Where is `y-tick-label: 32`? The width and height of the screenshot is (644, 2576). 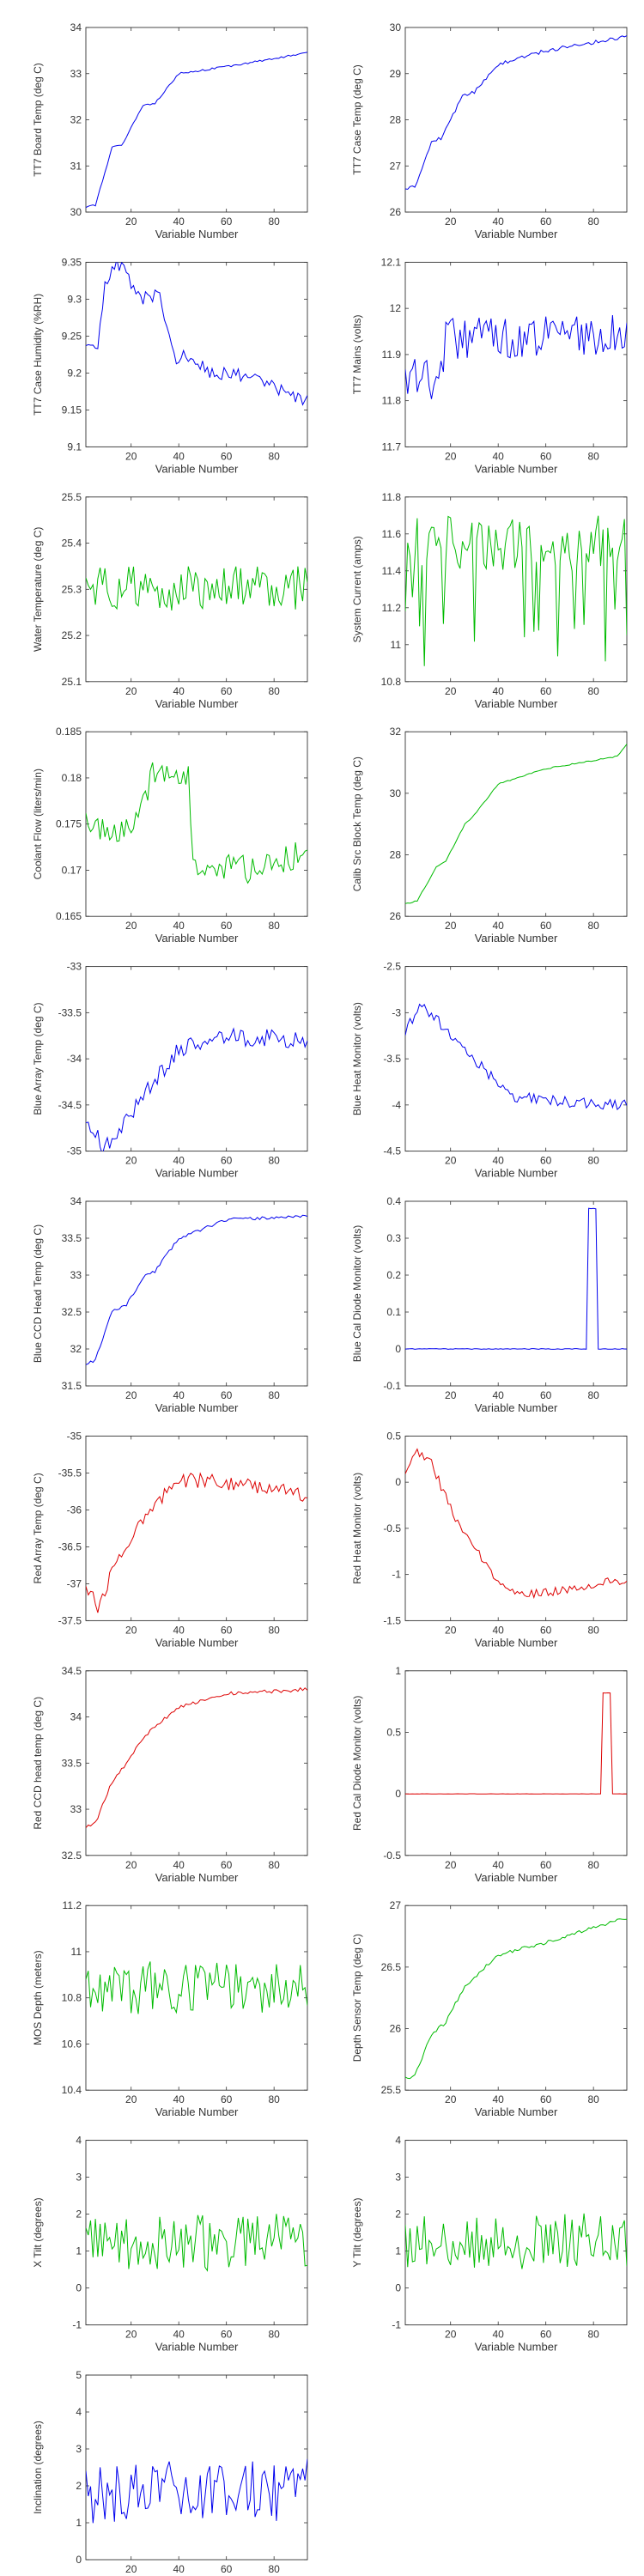
y-tick-label: 32 is located at coordinates (76, 120).